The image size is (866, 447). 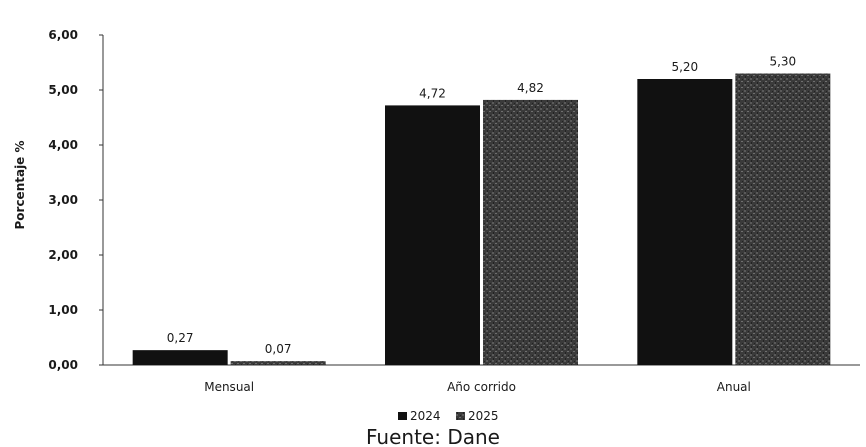 I want to click on y-axis: 0,00 1,00 2,00 3,00 4,00 5,00 6,00, so click(x=76, y=200).